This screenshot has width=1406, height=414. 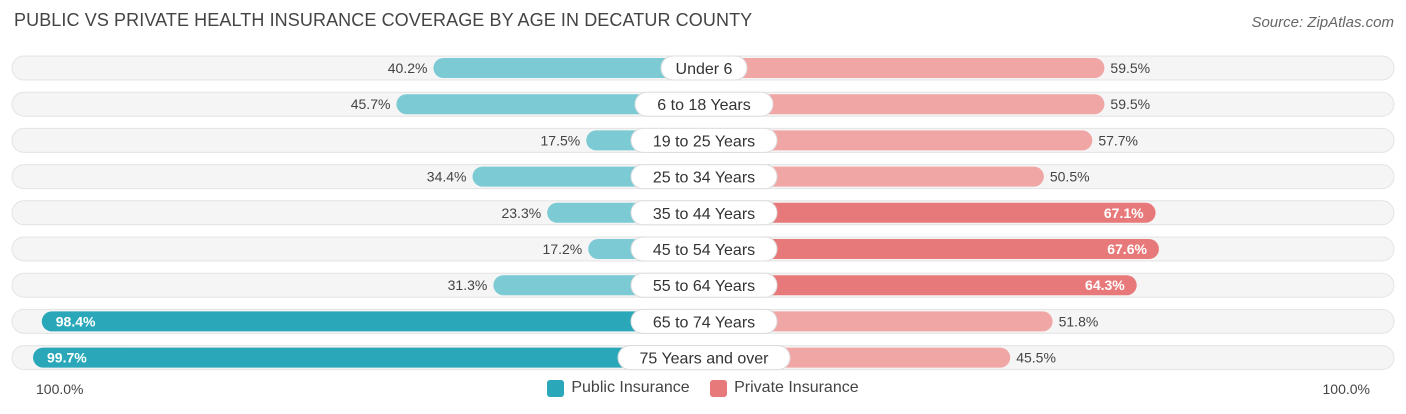 I want to click on bar-private-55-to-64-years, so click(x=920, y=285).